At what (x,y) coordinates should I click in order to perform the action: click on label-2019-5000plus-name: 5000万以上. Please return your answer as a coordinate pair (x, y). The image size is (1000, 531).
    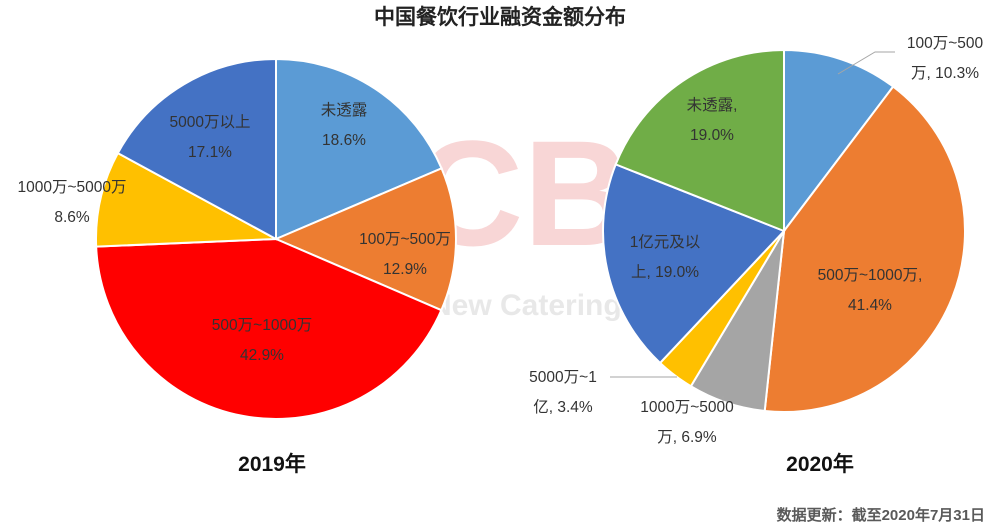
    Looking at the image, I should click on (210, 122).